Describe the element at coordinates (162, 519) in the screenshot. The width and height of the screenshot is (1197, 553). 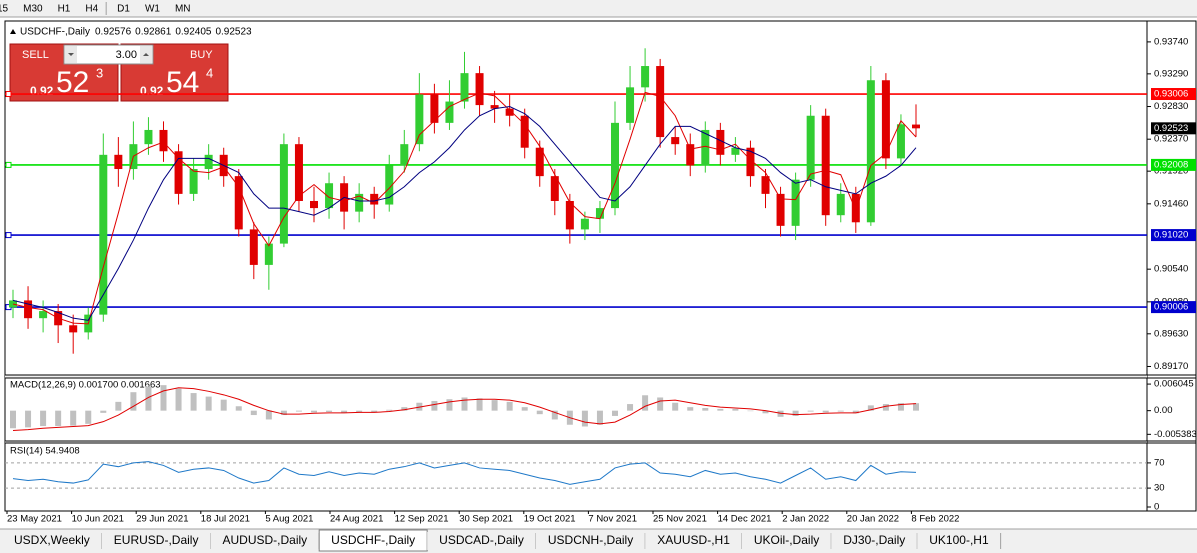
I see `x-tick-label: 29 Jun 2021` at that location.